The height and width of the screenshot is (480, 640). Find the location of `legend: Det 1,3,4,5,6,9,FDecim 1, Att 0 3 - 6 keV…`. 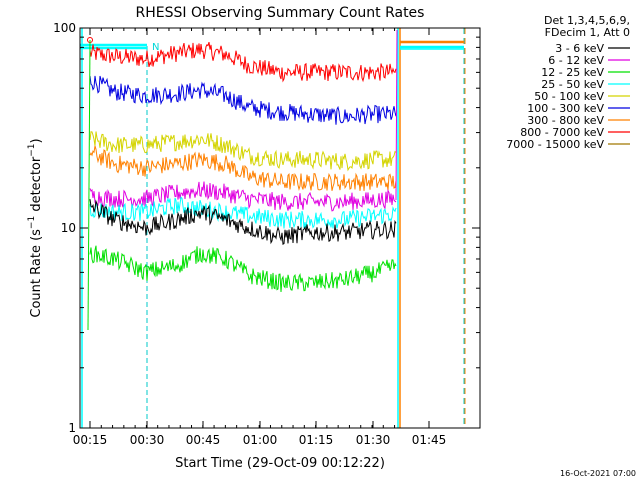

legend: Det 1,3,4,5,6,9,FDecim 1, Att 0 3 - 6 keV… is located at coordinates (568, 82).